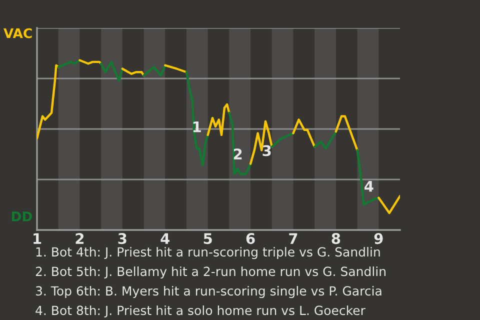 This screenshot has height=320, width=480. Describe the element at coordinates (22, 217) in the screenshot. I see `text: DD` at that location.